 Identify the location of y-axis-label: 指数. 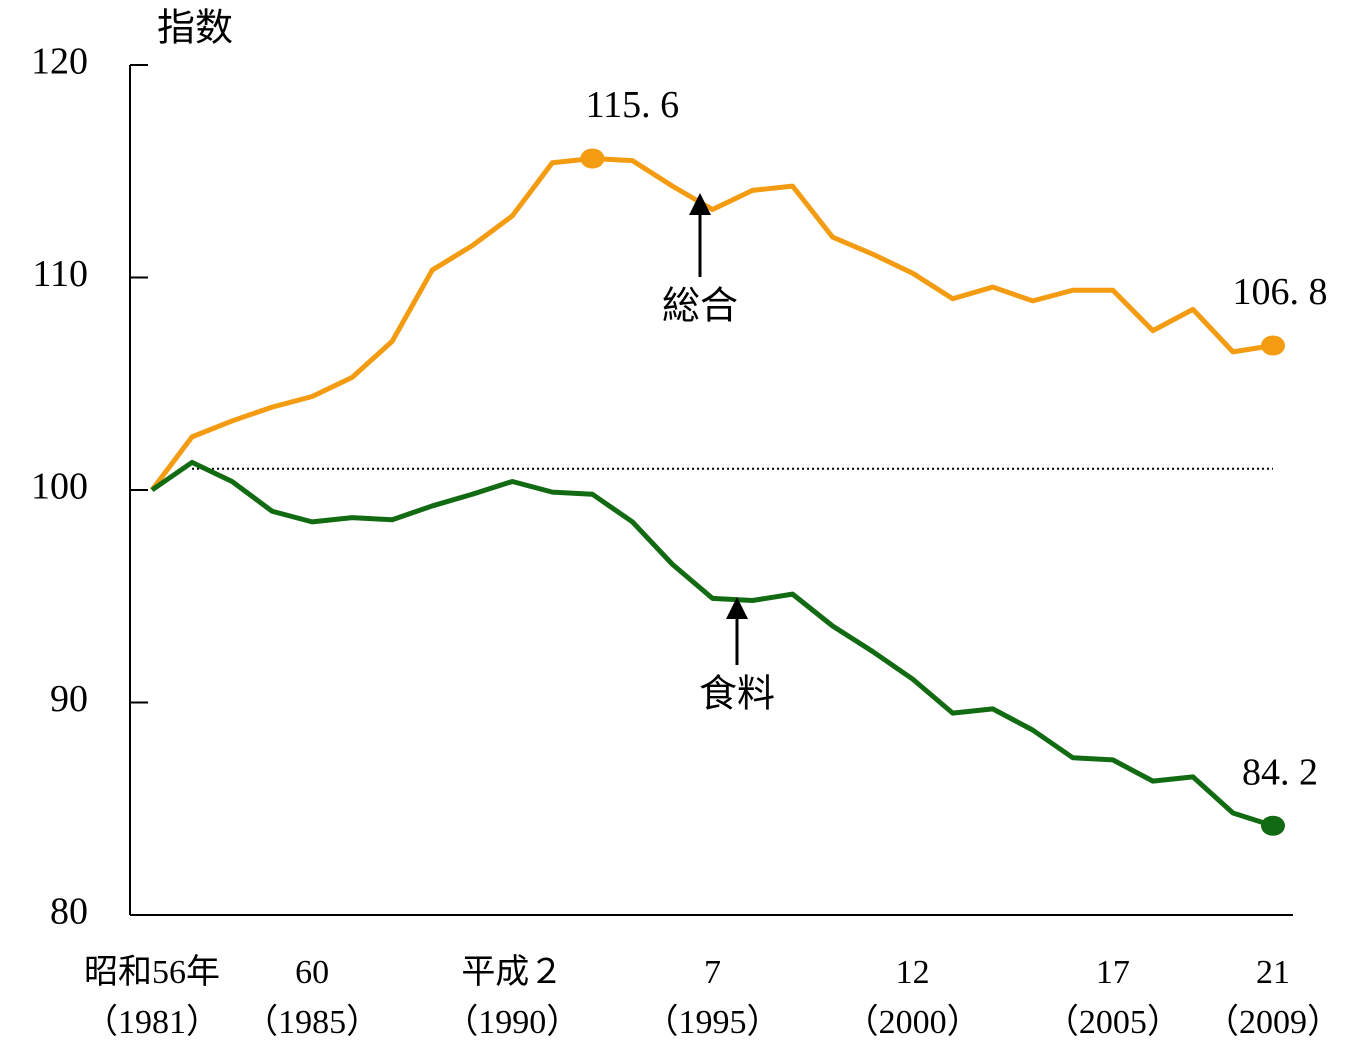
(195, 29).